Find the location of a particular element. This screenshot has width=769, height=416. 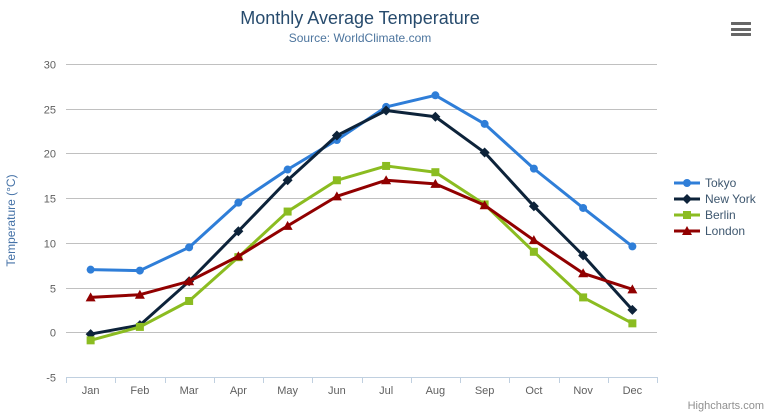

triangle-marker-icon is located at coordinates (687, 230).